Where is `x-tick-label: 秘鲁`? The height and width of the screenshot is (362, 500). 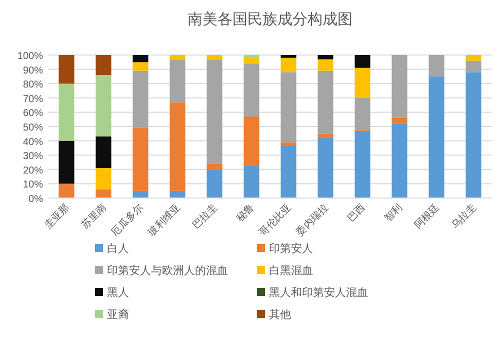 x-tick-label: 秘鲁 is located at coordinates (245, 213).